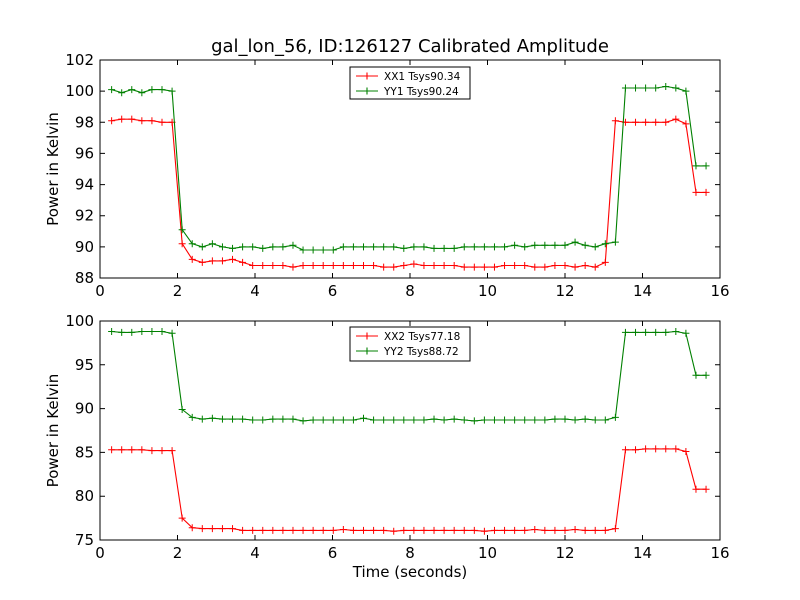 Image resolution: width=800 pixels, height=600 pixels. Describe the element at coordinates (421, 92) in the screenshot. I see `legend-entry: YY1 Tsys90.24` at that location.